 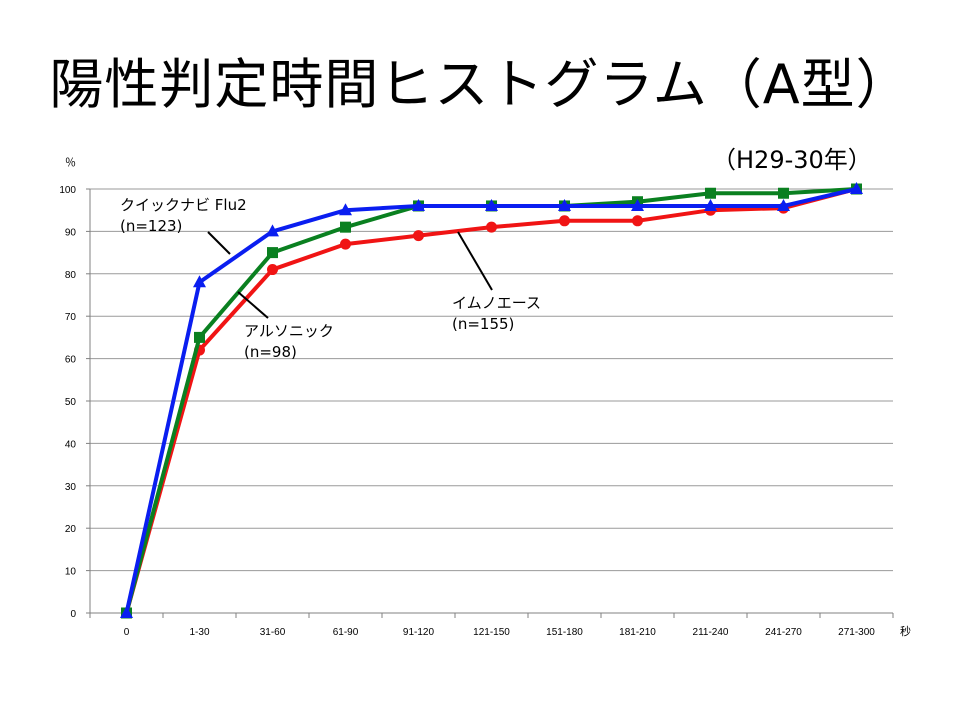 What do you see at coordinates (73, 614) in the screenshot?
I see `y-tick-label: 0` at bounding box center [73, 614].